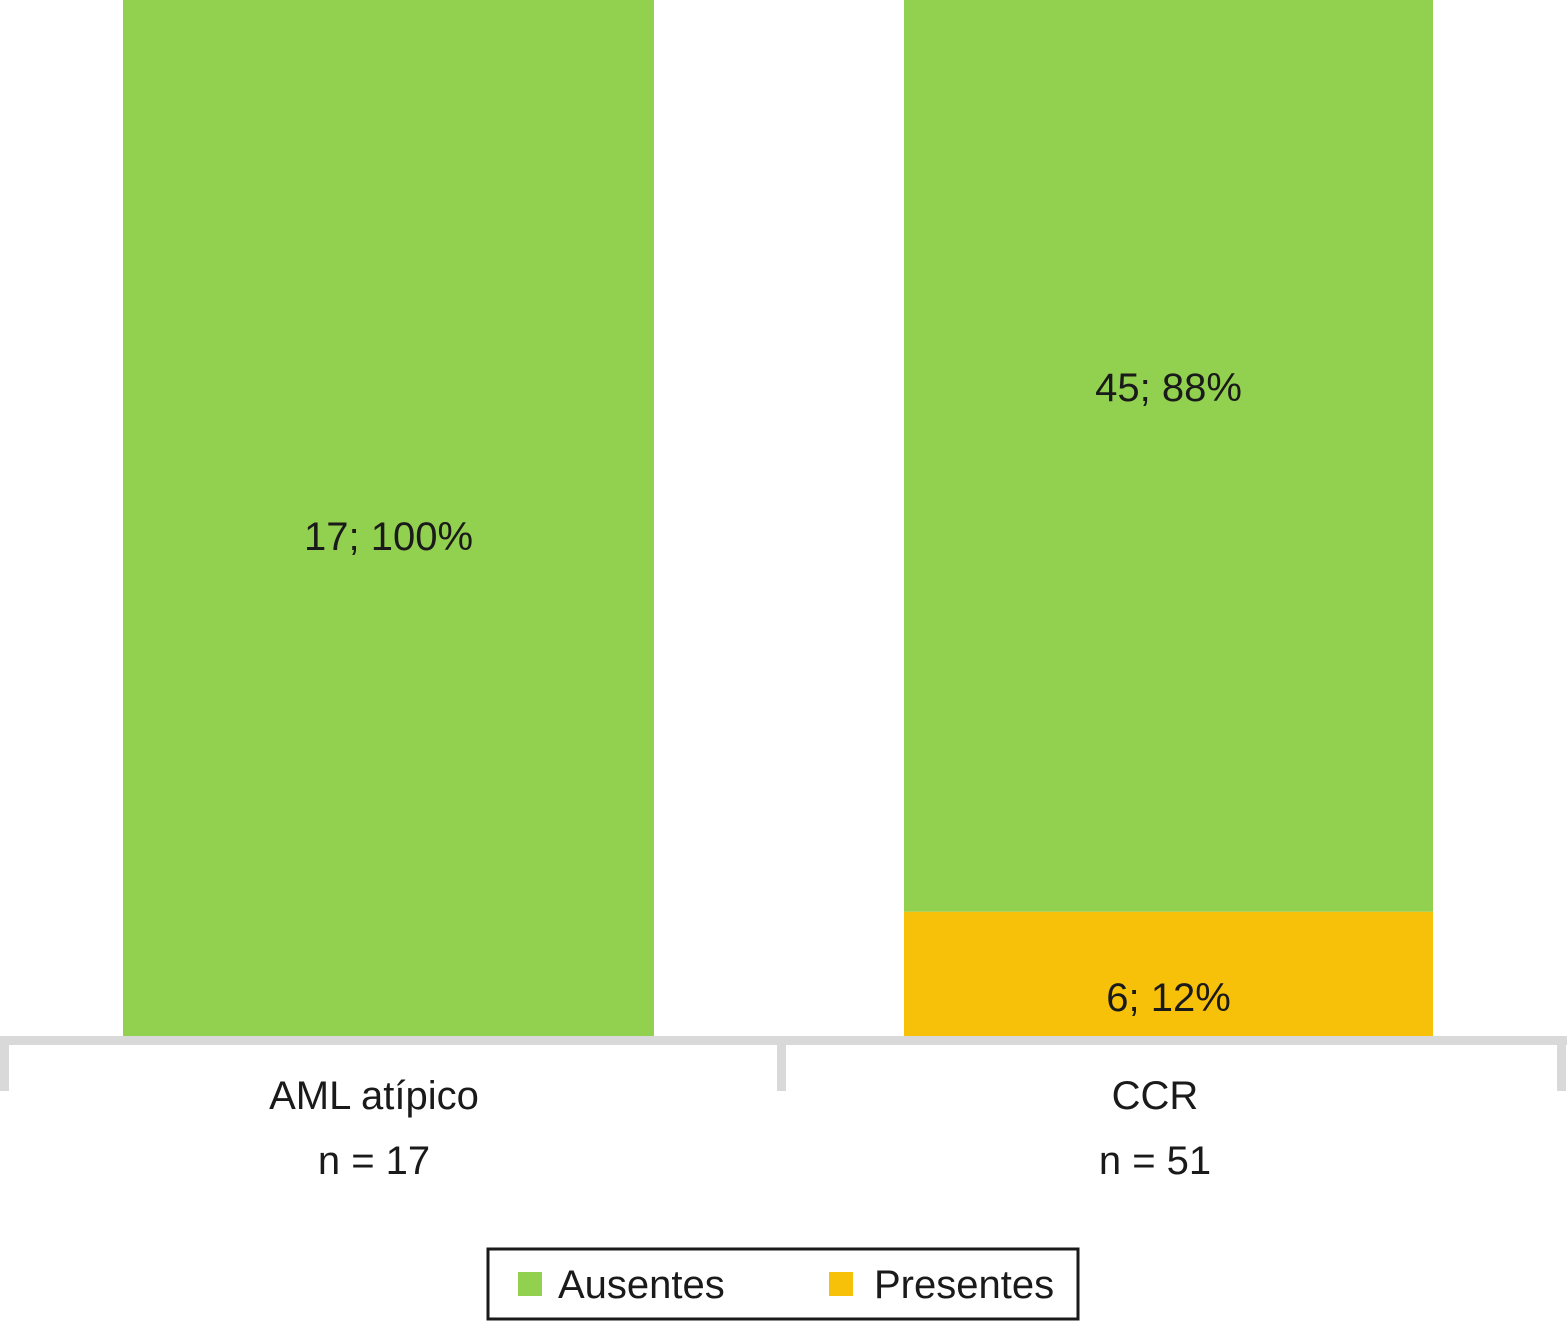 The image size is (1567, 1321). Describe the element at coordinates (1155, 1096) in the screenshot. I see `category-label-1: CCR` at that location.